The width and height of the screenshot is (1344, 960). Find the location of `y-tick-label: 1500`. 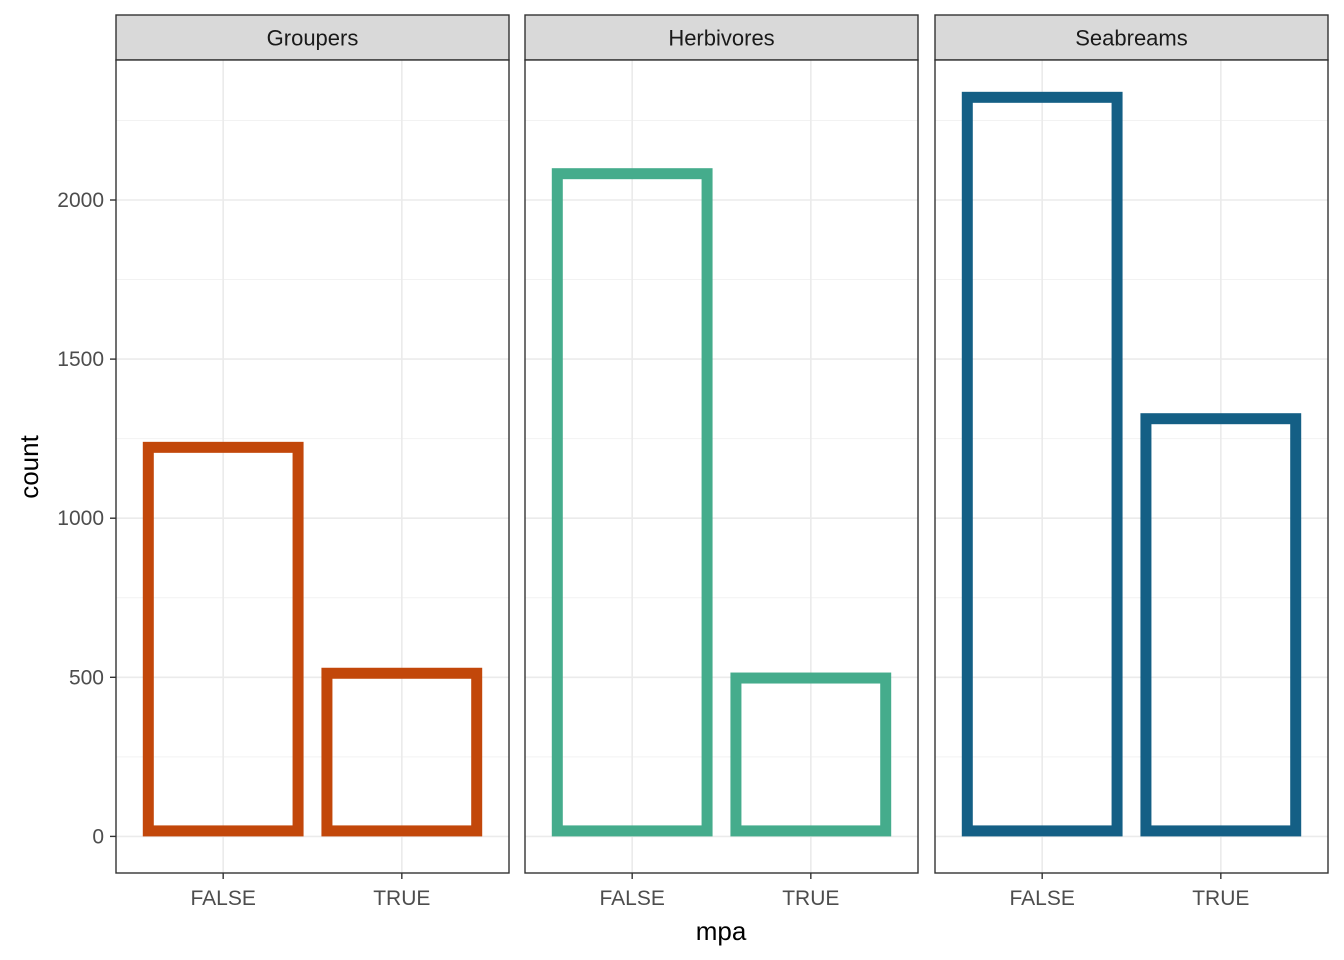

y-tick-label: 1500 is located at coordinates (80, 359).